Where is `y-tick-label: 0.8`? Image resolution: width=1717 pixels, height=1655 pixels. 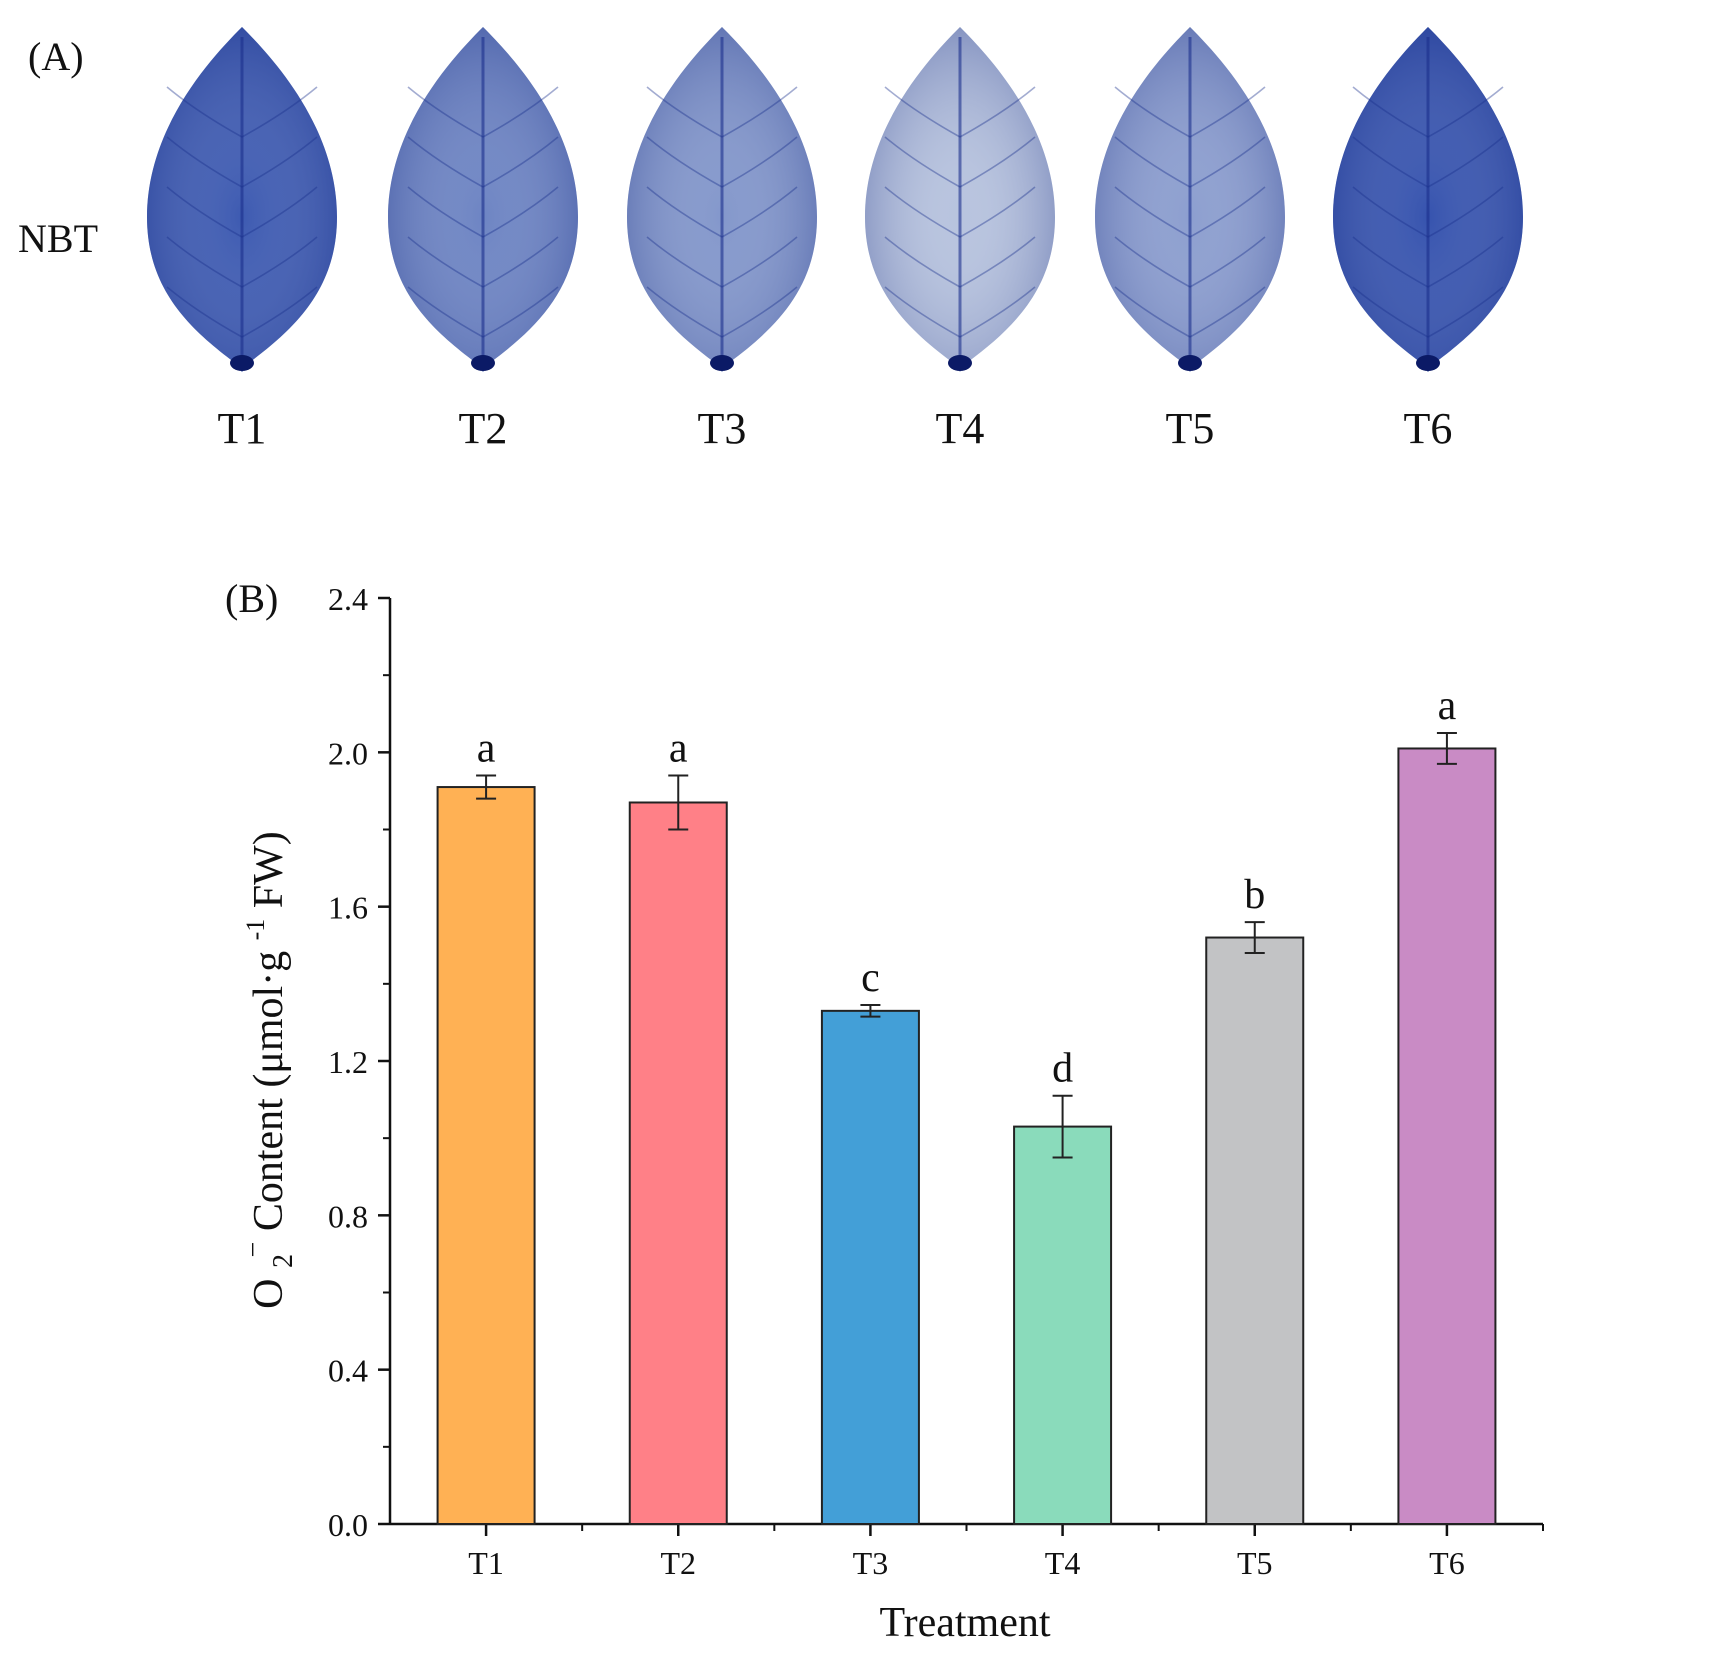
y-tick-label: 0.8 is located at coordinates (348, 1216).